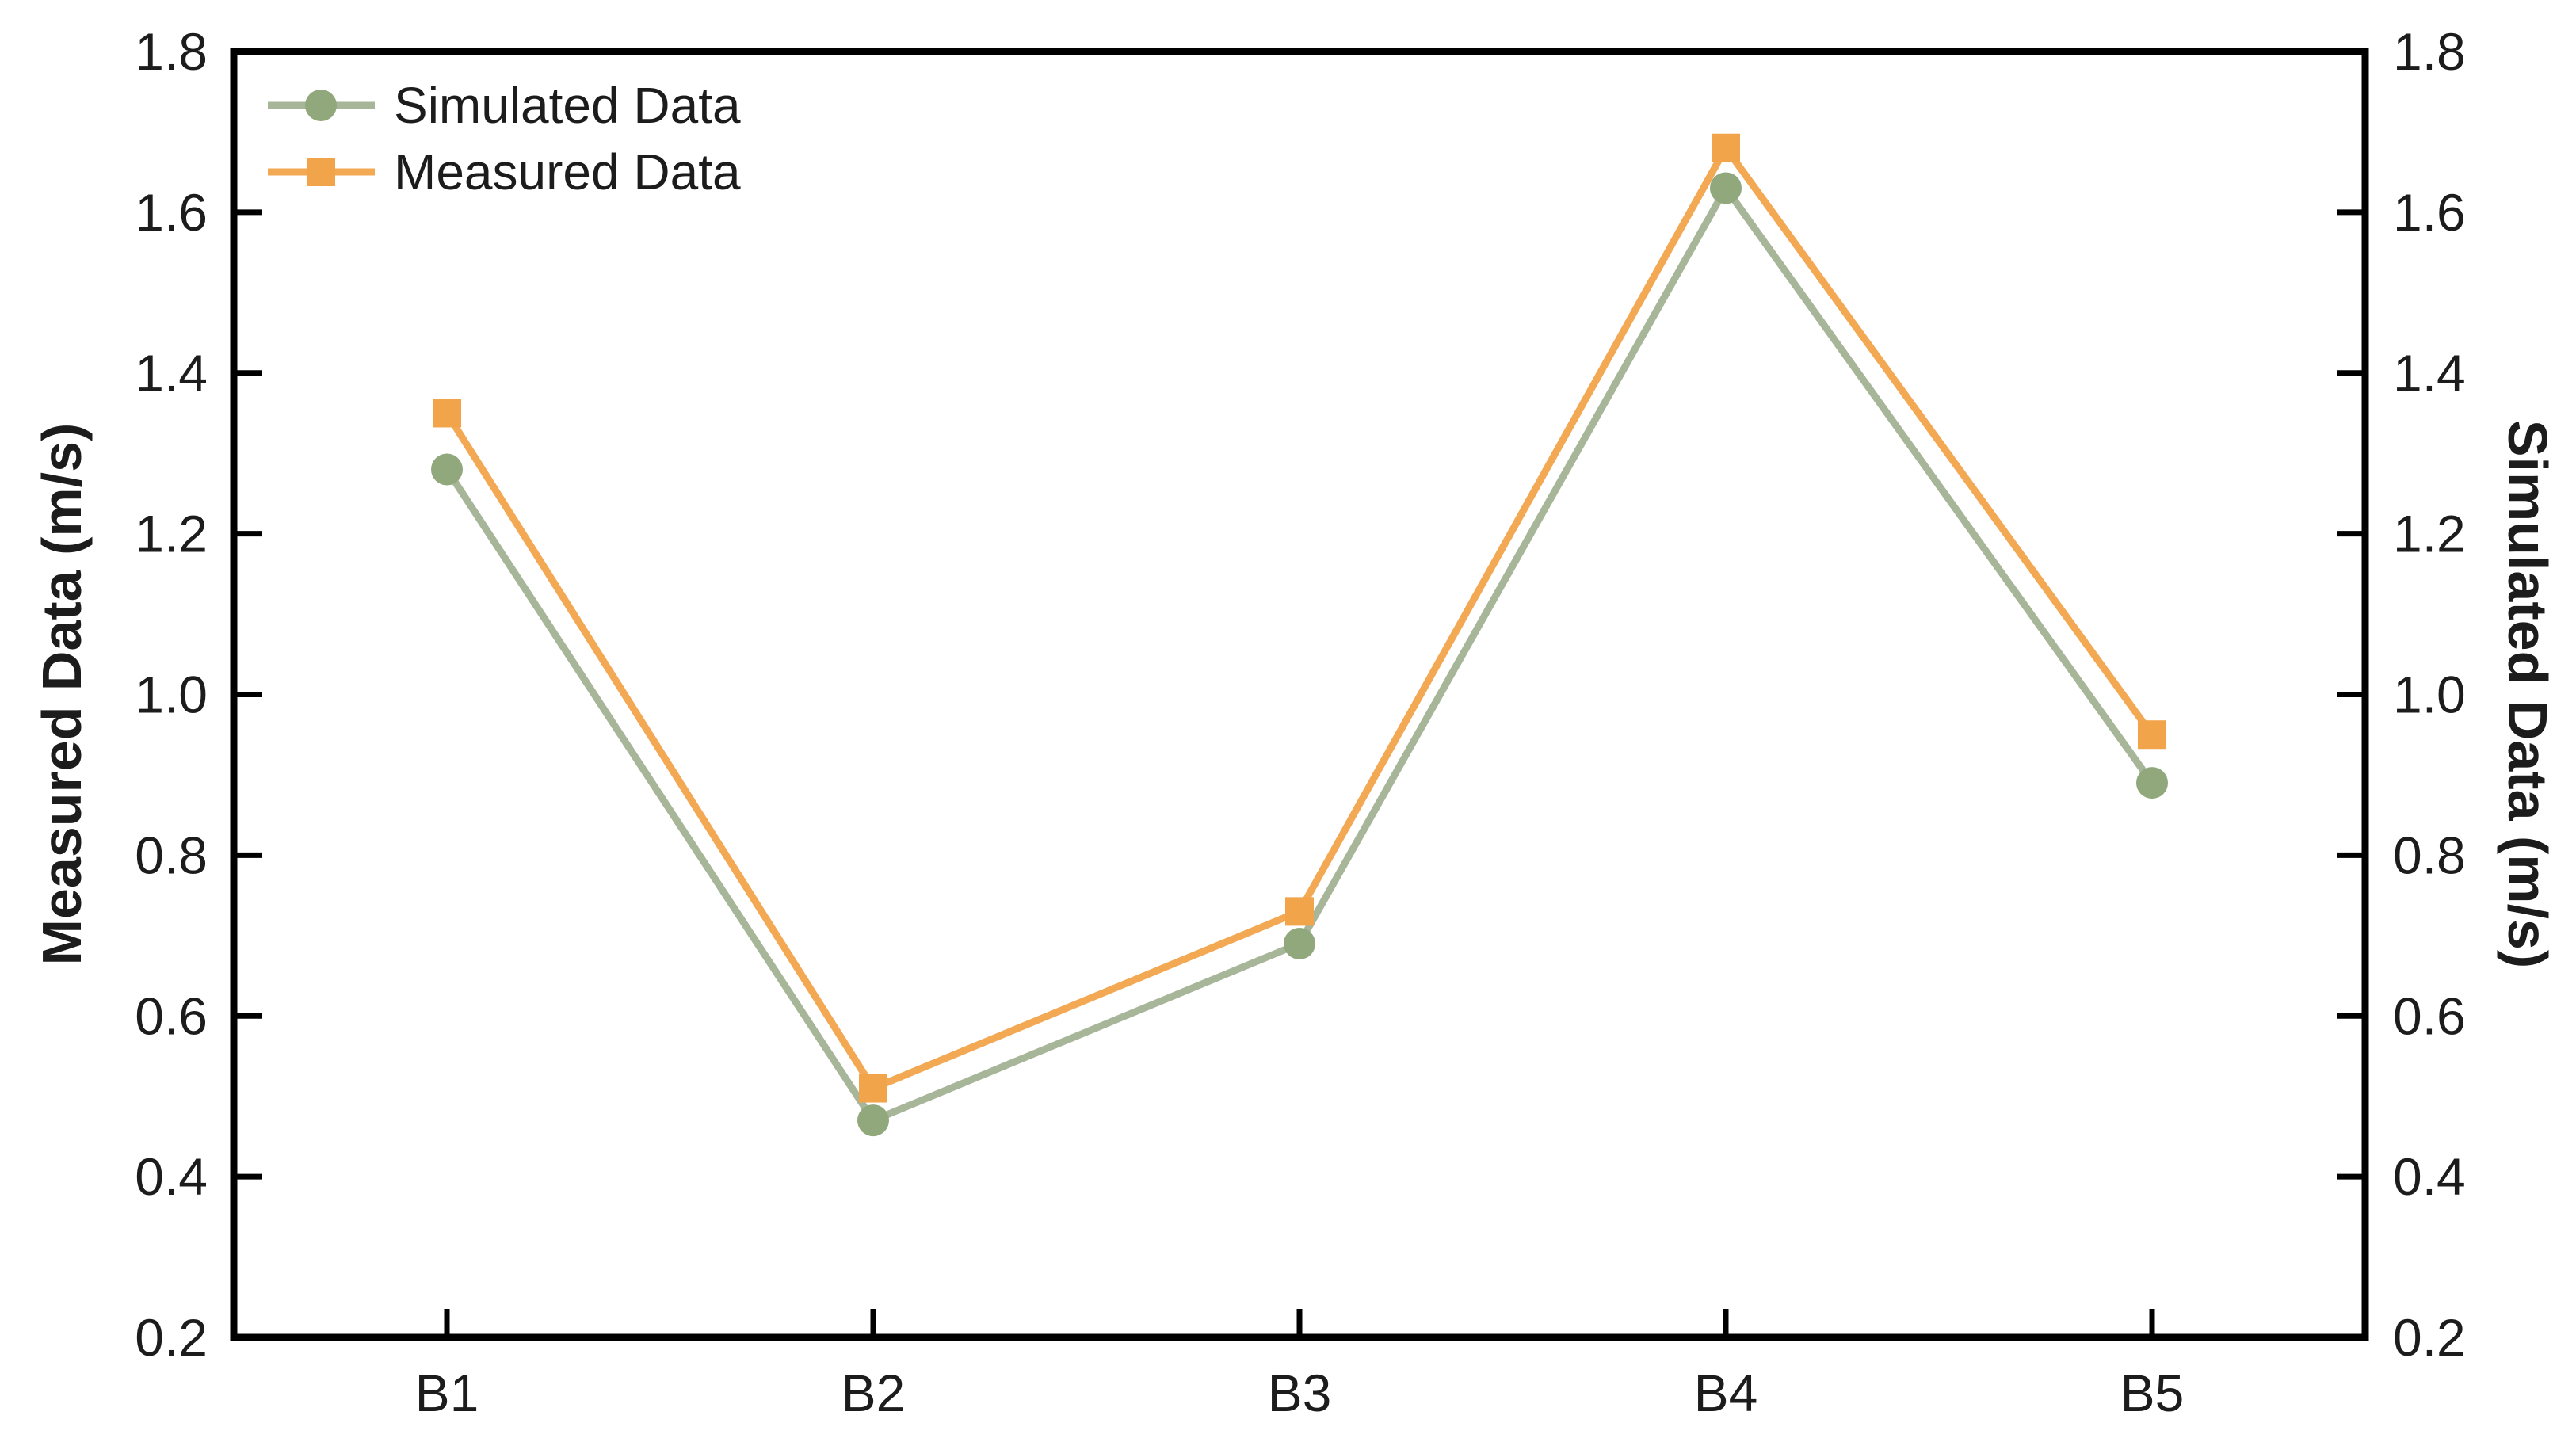  Describe the element at coordinates (2429, 1176) in the screenshot. I see `y-tick-label-right: 0.4` at that location.